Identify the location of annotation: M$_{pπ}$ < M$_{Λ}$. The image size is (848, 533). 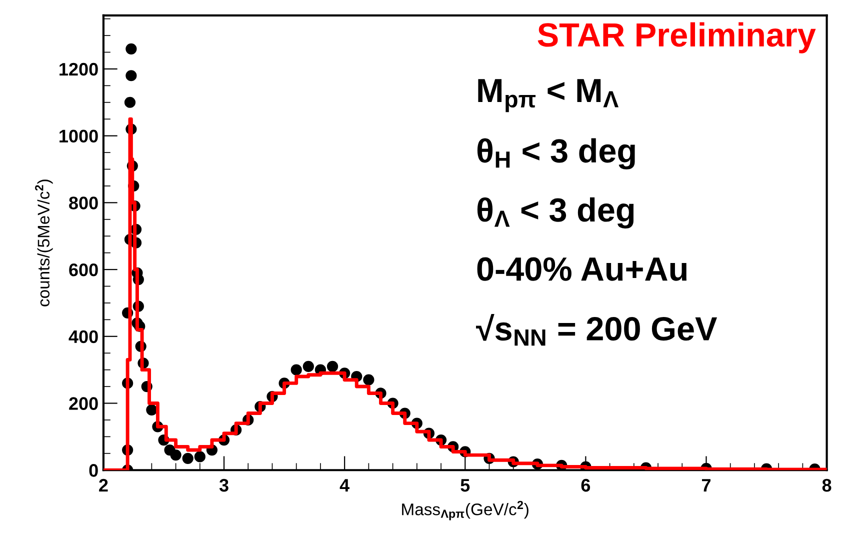
(548, 95).